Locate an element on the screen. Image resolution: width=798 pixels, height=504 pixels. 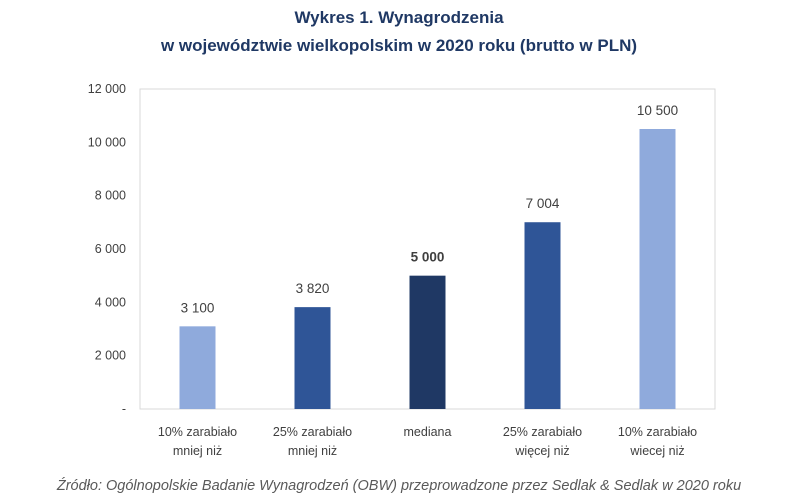
bar-value-label: 5 000 is located at coordinates (428, 257).